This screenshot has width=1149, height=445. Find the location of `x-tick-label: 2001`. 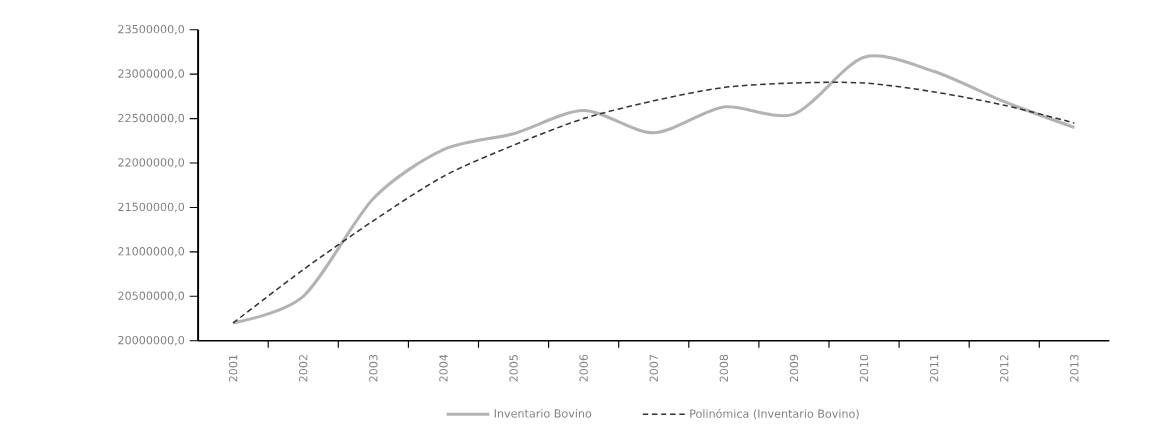

x-tick-label: 2001 is located at coordinates (233, 368).